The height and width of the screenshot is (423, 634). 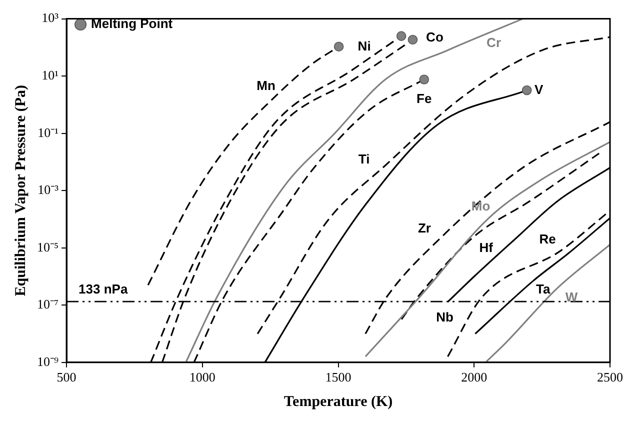 I want to click on series-label: Mo, so click(x=480, y=206).